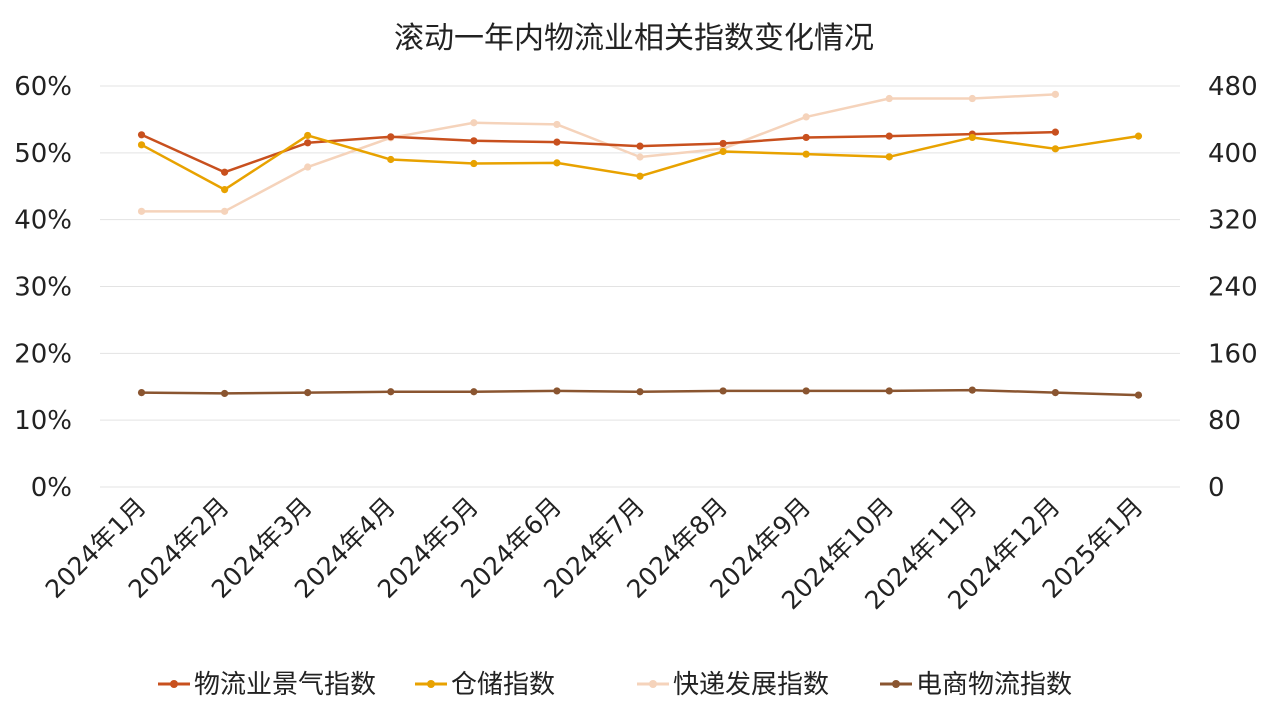 The image size is (1269, 714). I want to click on left-y-tick-label: 30%, so click(43, 288).